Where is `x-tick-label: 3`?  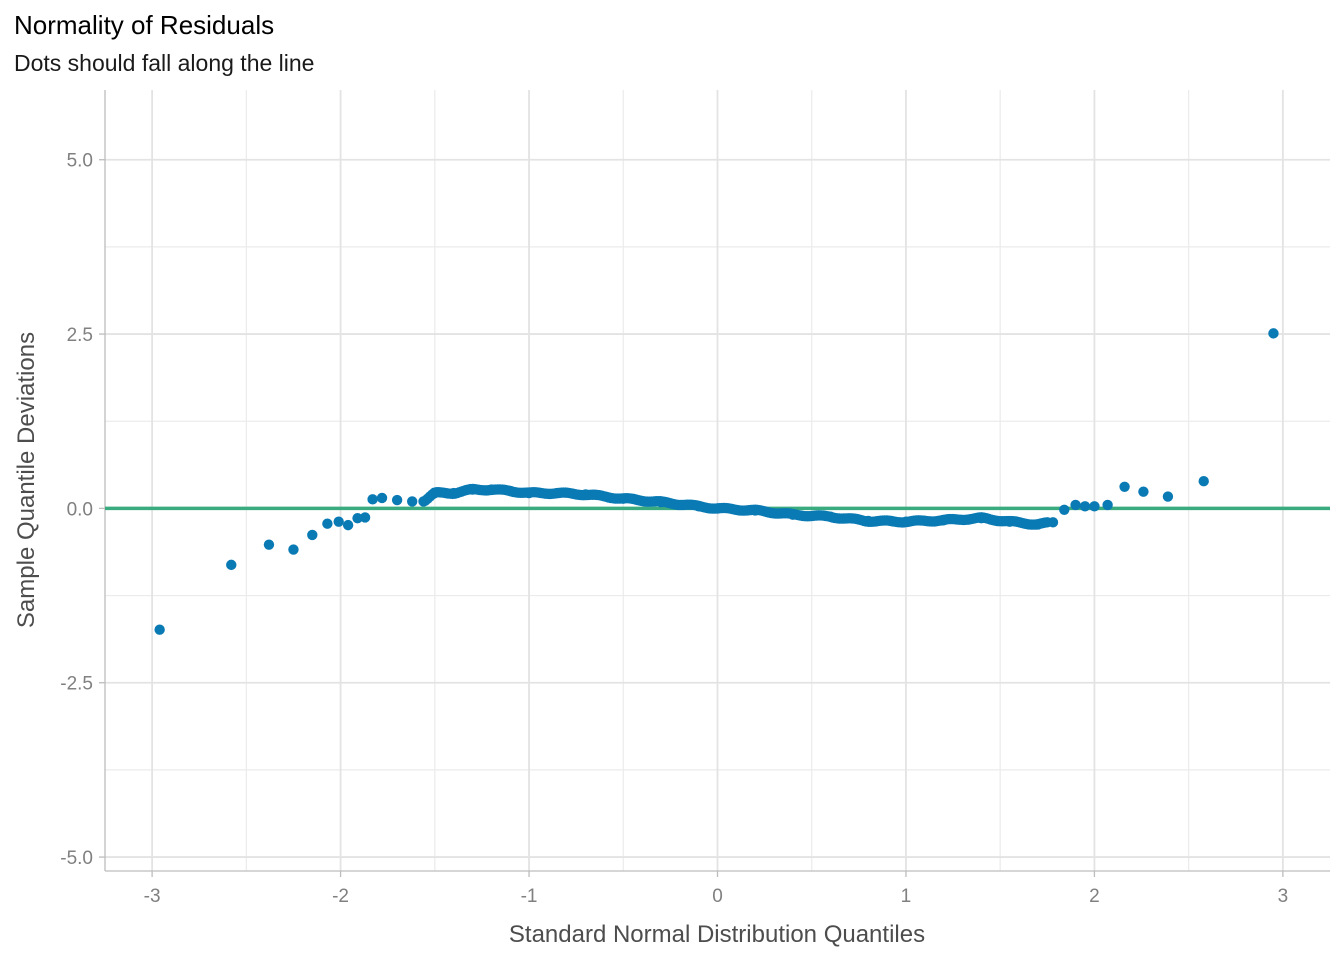
x-tick-label: 3 is located at coordinates (1283, 896).